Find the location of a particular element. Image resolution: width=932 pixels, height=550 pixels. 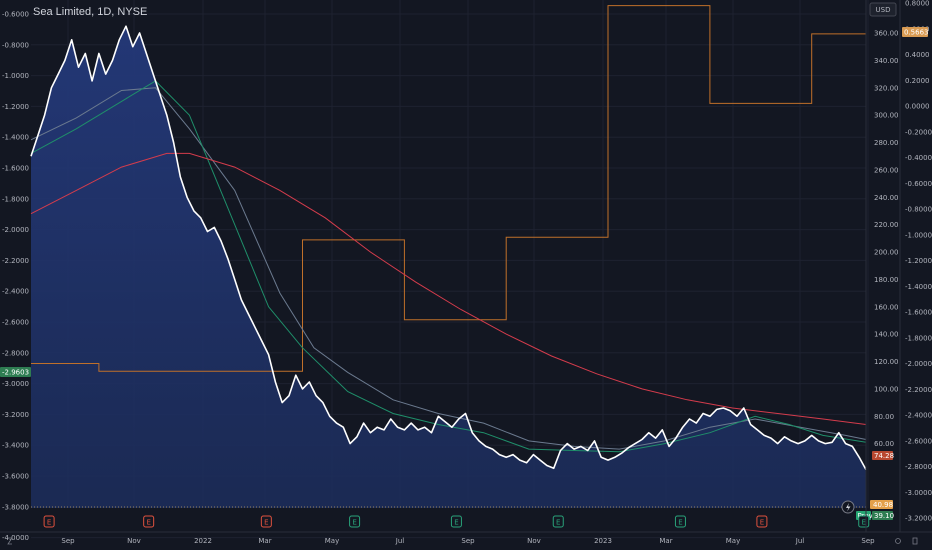

lightning-icon-glyph is located at coordinates (848, 507).